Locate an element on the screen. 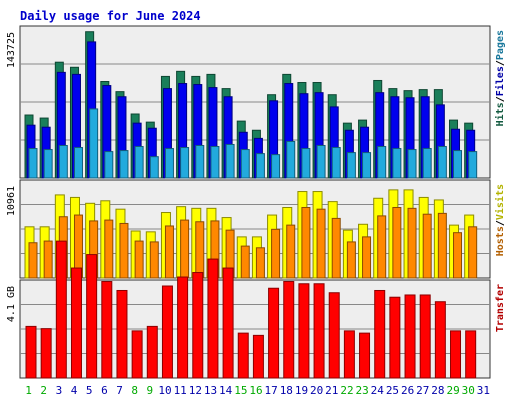 The image size is (512, 400). x-tick-label-day-5: 5 is located at coordinates (89, 390).